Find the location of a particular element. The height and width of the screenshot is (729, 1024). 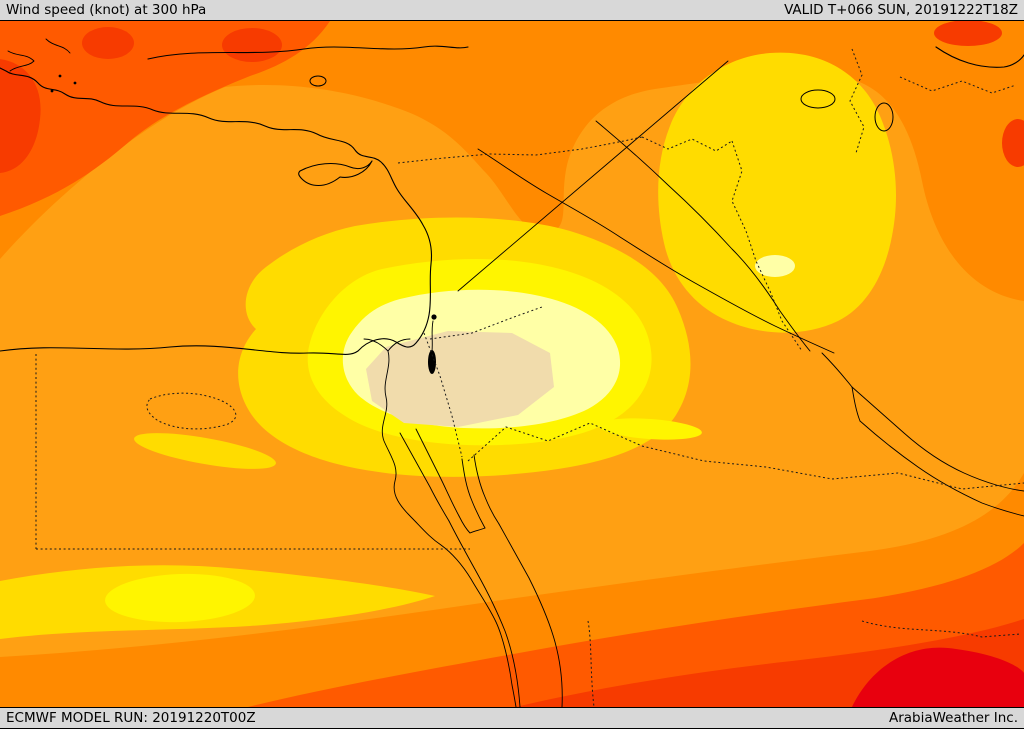

syria-iraq-border-line is located at coordinates (593, 176).